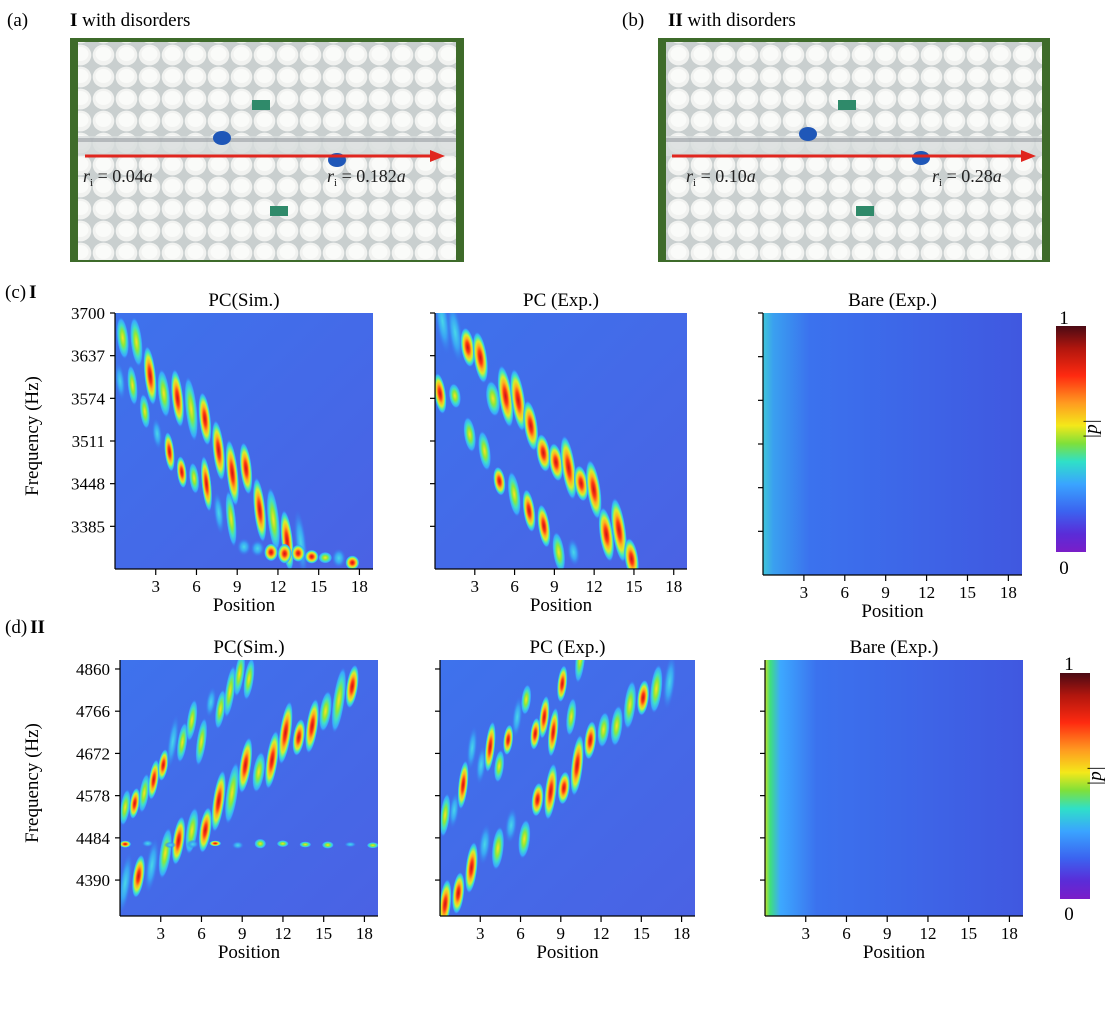 This screenshot has height=1036, width=1109. I want to click on y-tick-label: 3637, so click(88, 356).